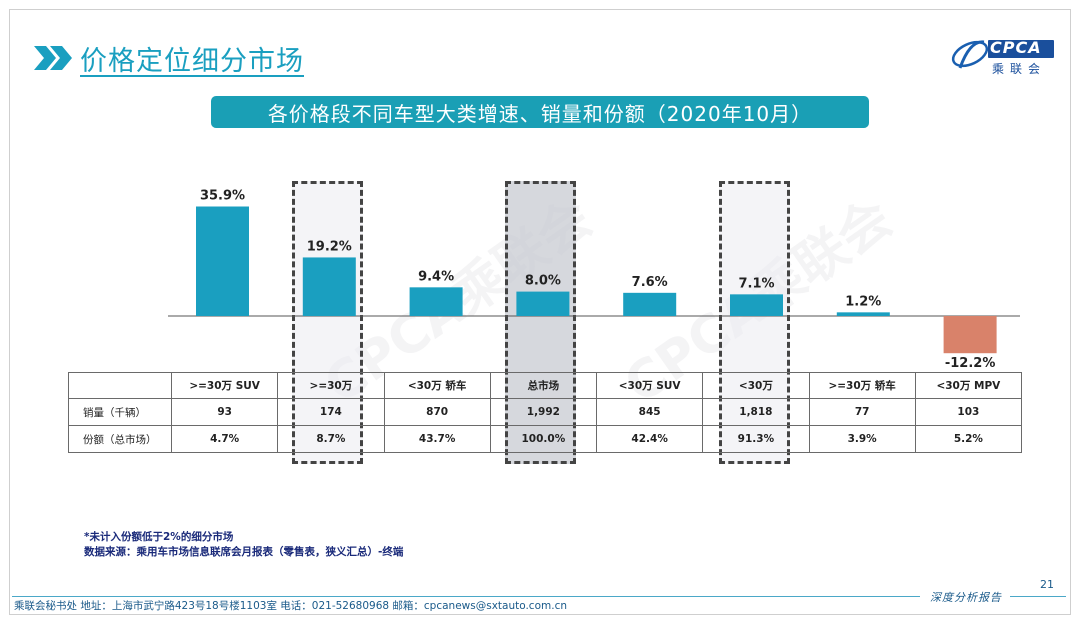  I want to click on column-header: <30万 SUV, so click(649, 385).